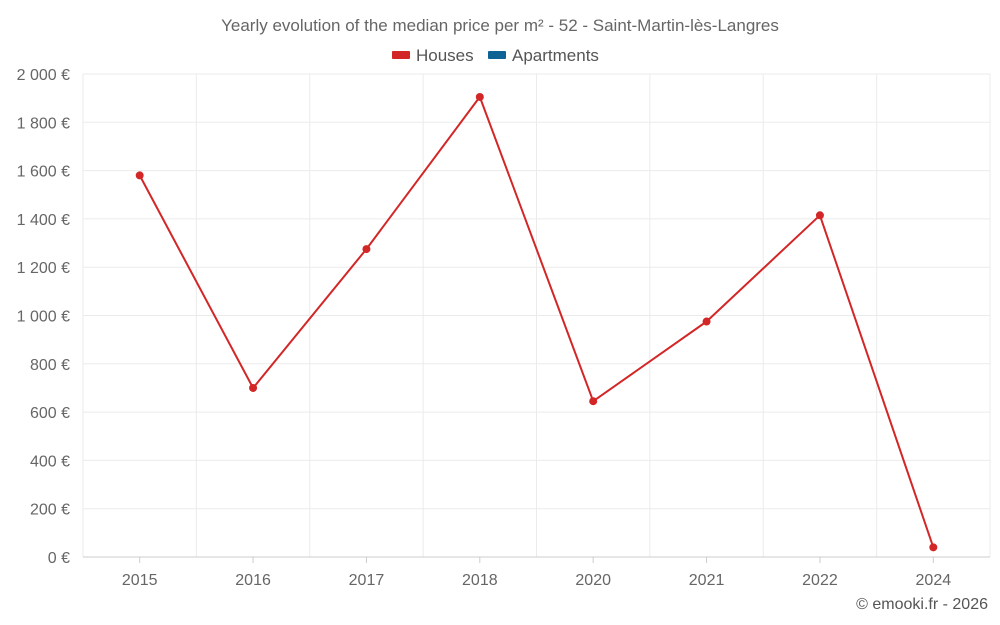  Describe the element at coordinates (50, 510) in the screenshot. I see `y-tick-label: 200 €` at that location.